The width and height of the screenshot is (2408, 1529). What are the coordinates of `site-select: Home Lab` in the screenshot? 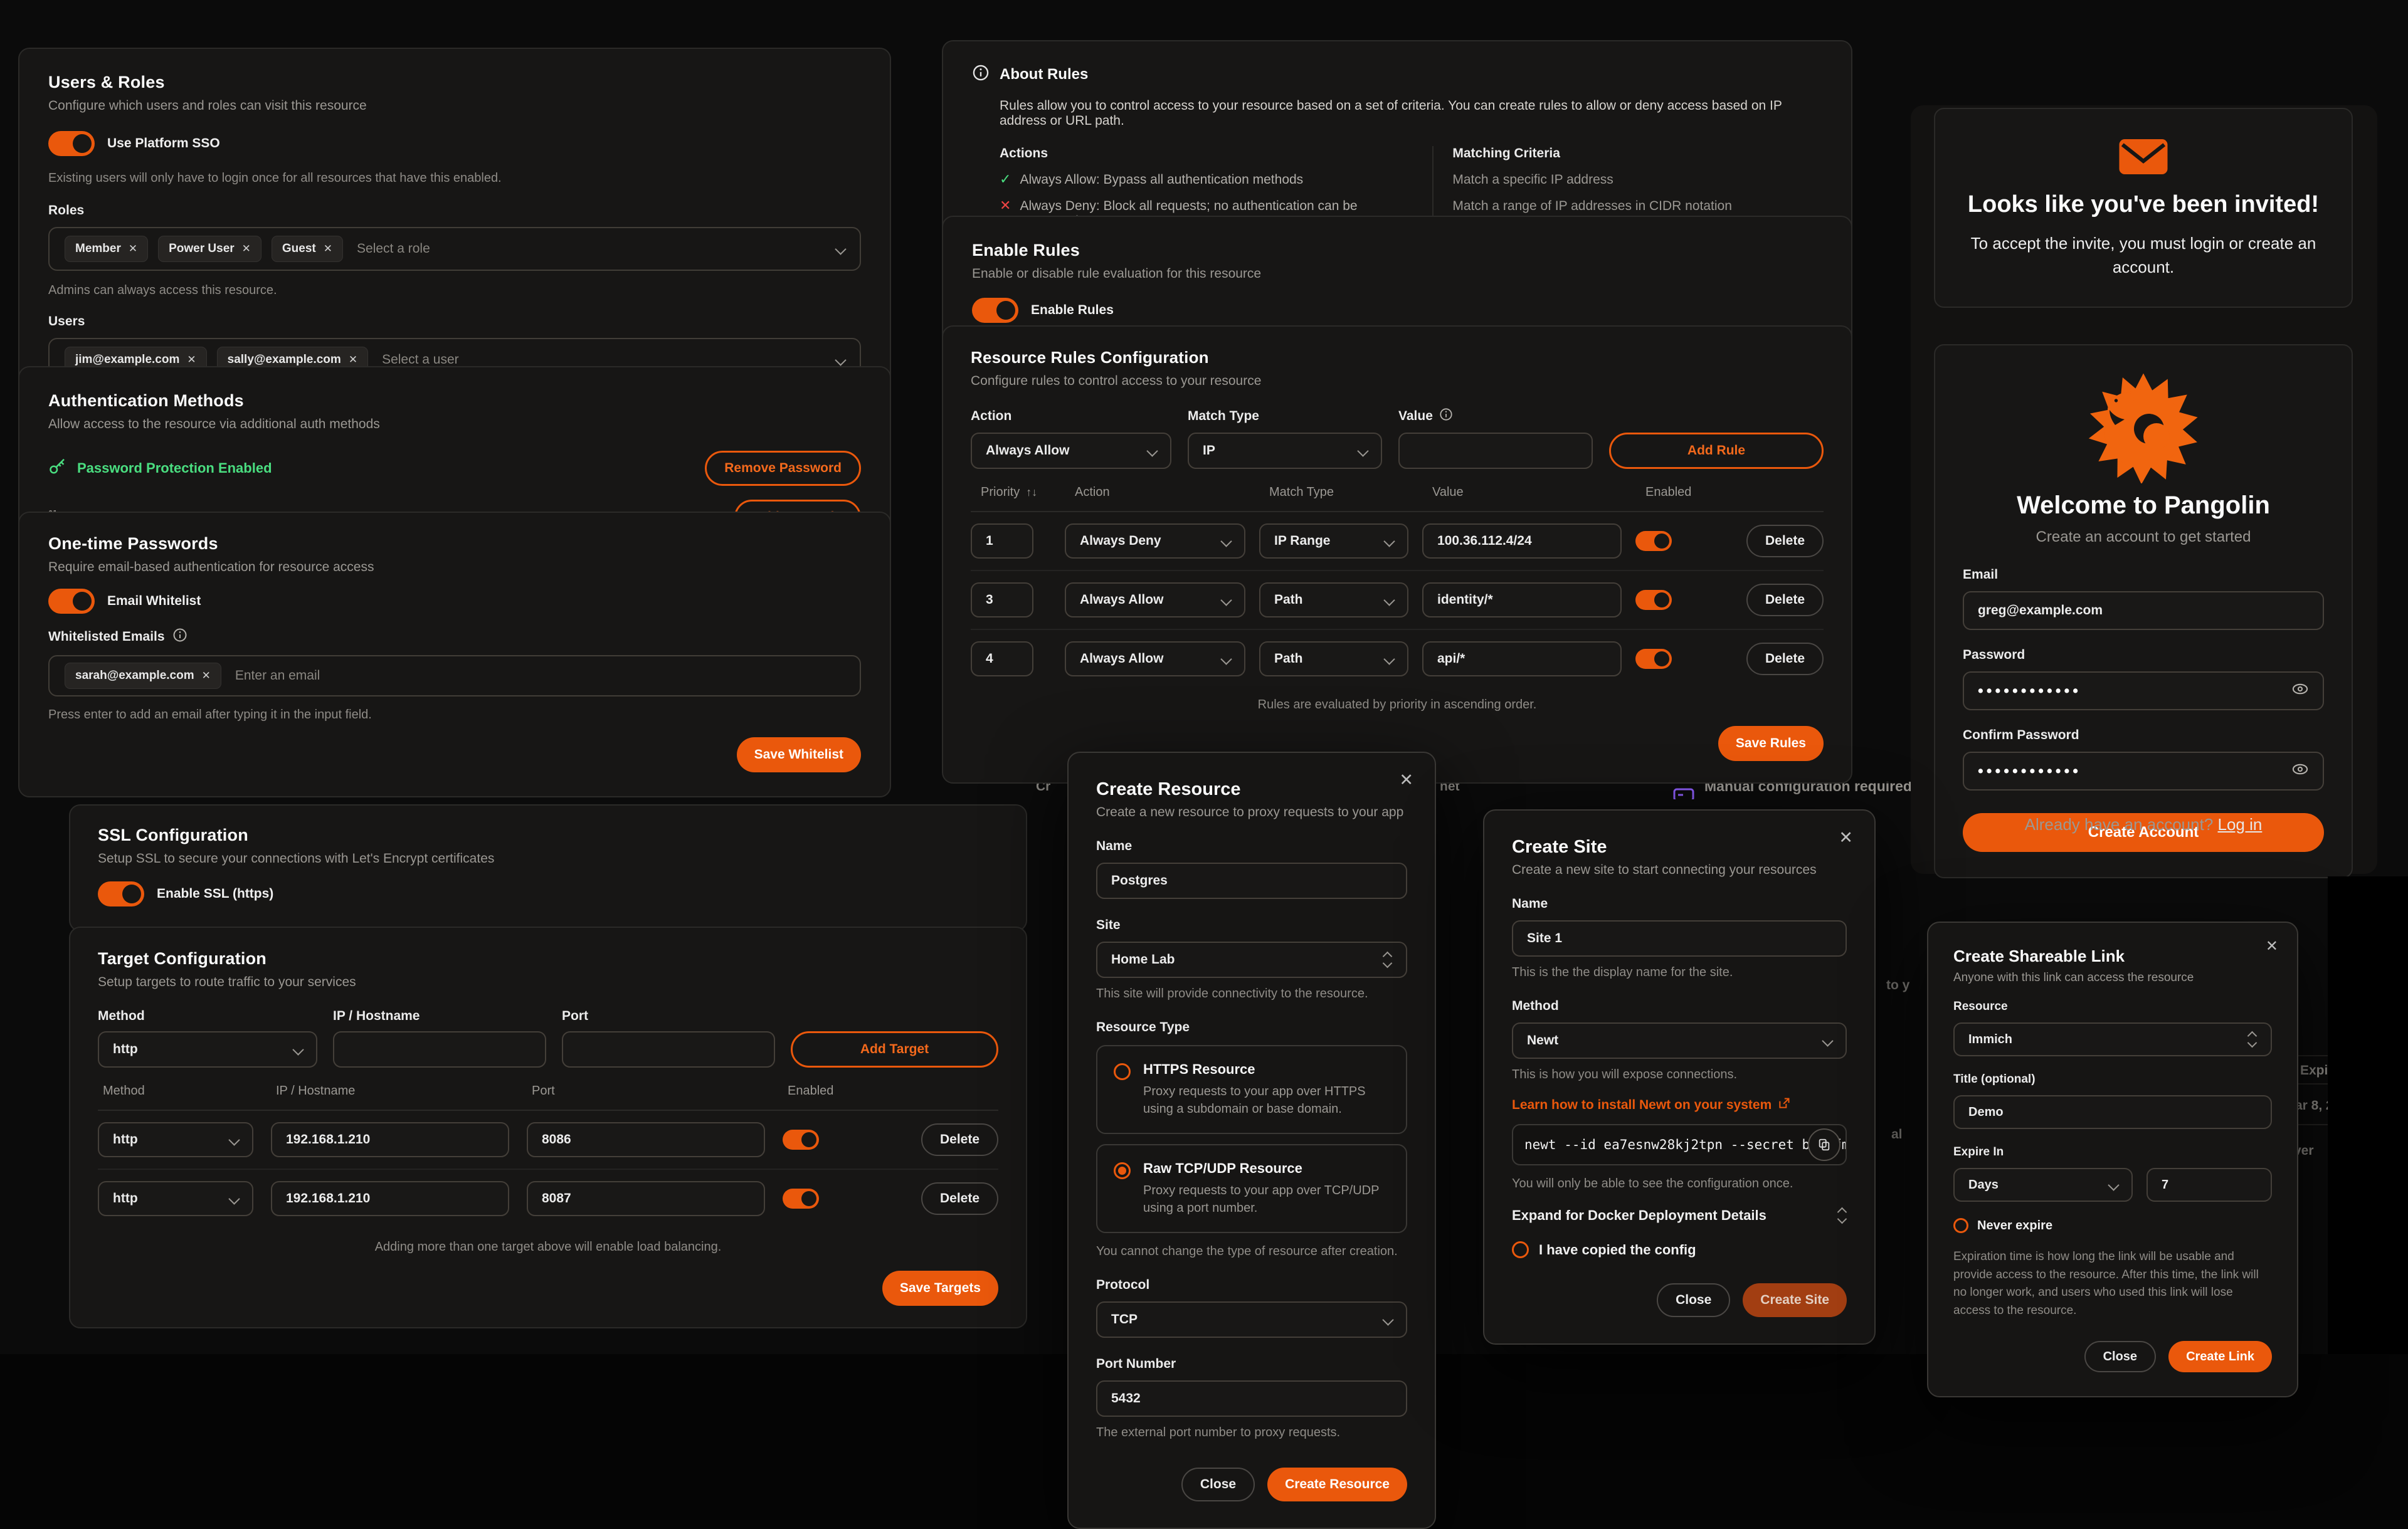 It's located at (1251, 960).